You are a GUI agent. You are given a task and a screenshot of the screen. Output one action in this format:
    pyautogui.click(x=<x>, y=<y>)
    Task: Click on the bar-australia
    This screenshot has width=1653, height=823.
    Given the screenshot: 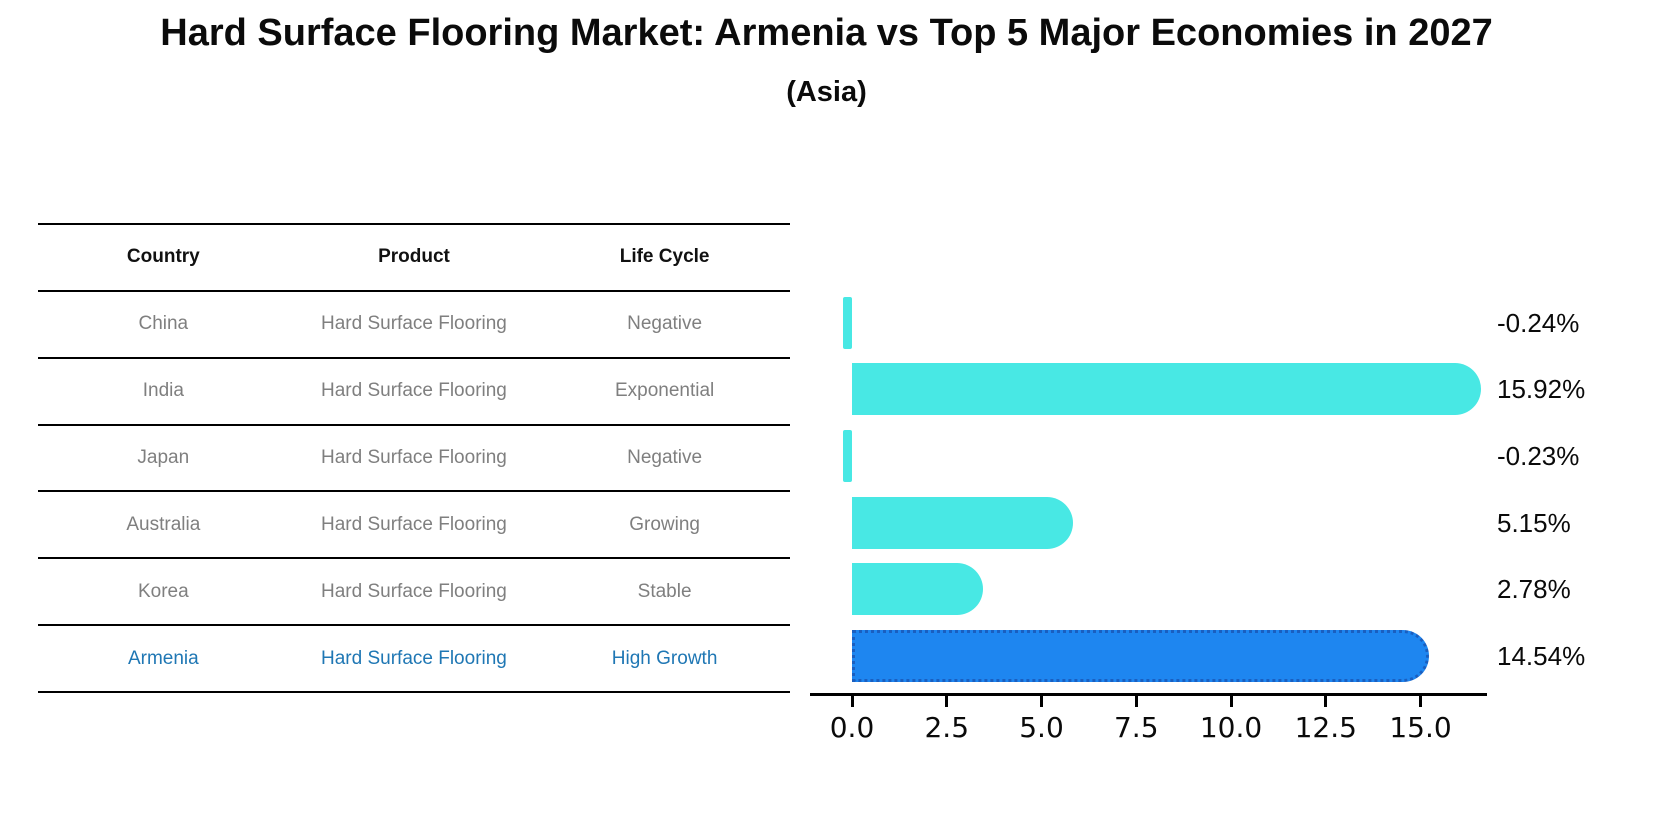 What is the action you would take?
    pyautogui.click(x=963, y=522)
    